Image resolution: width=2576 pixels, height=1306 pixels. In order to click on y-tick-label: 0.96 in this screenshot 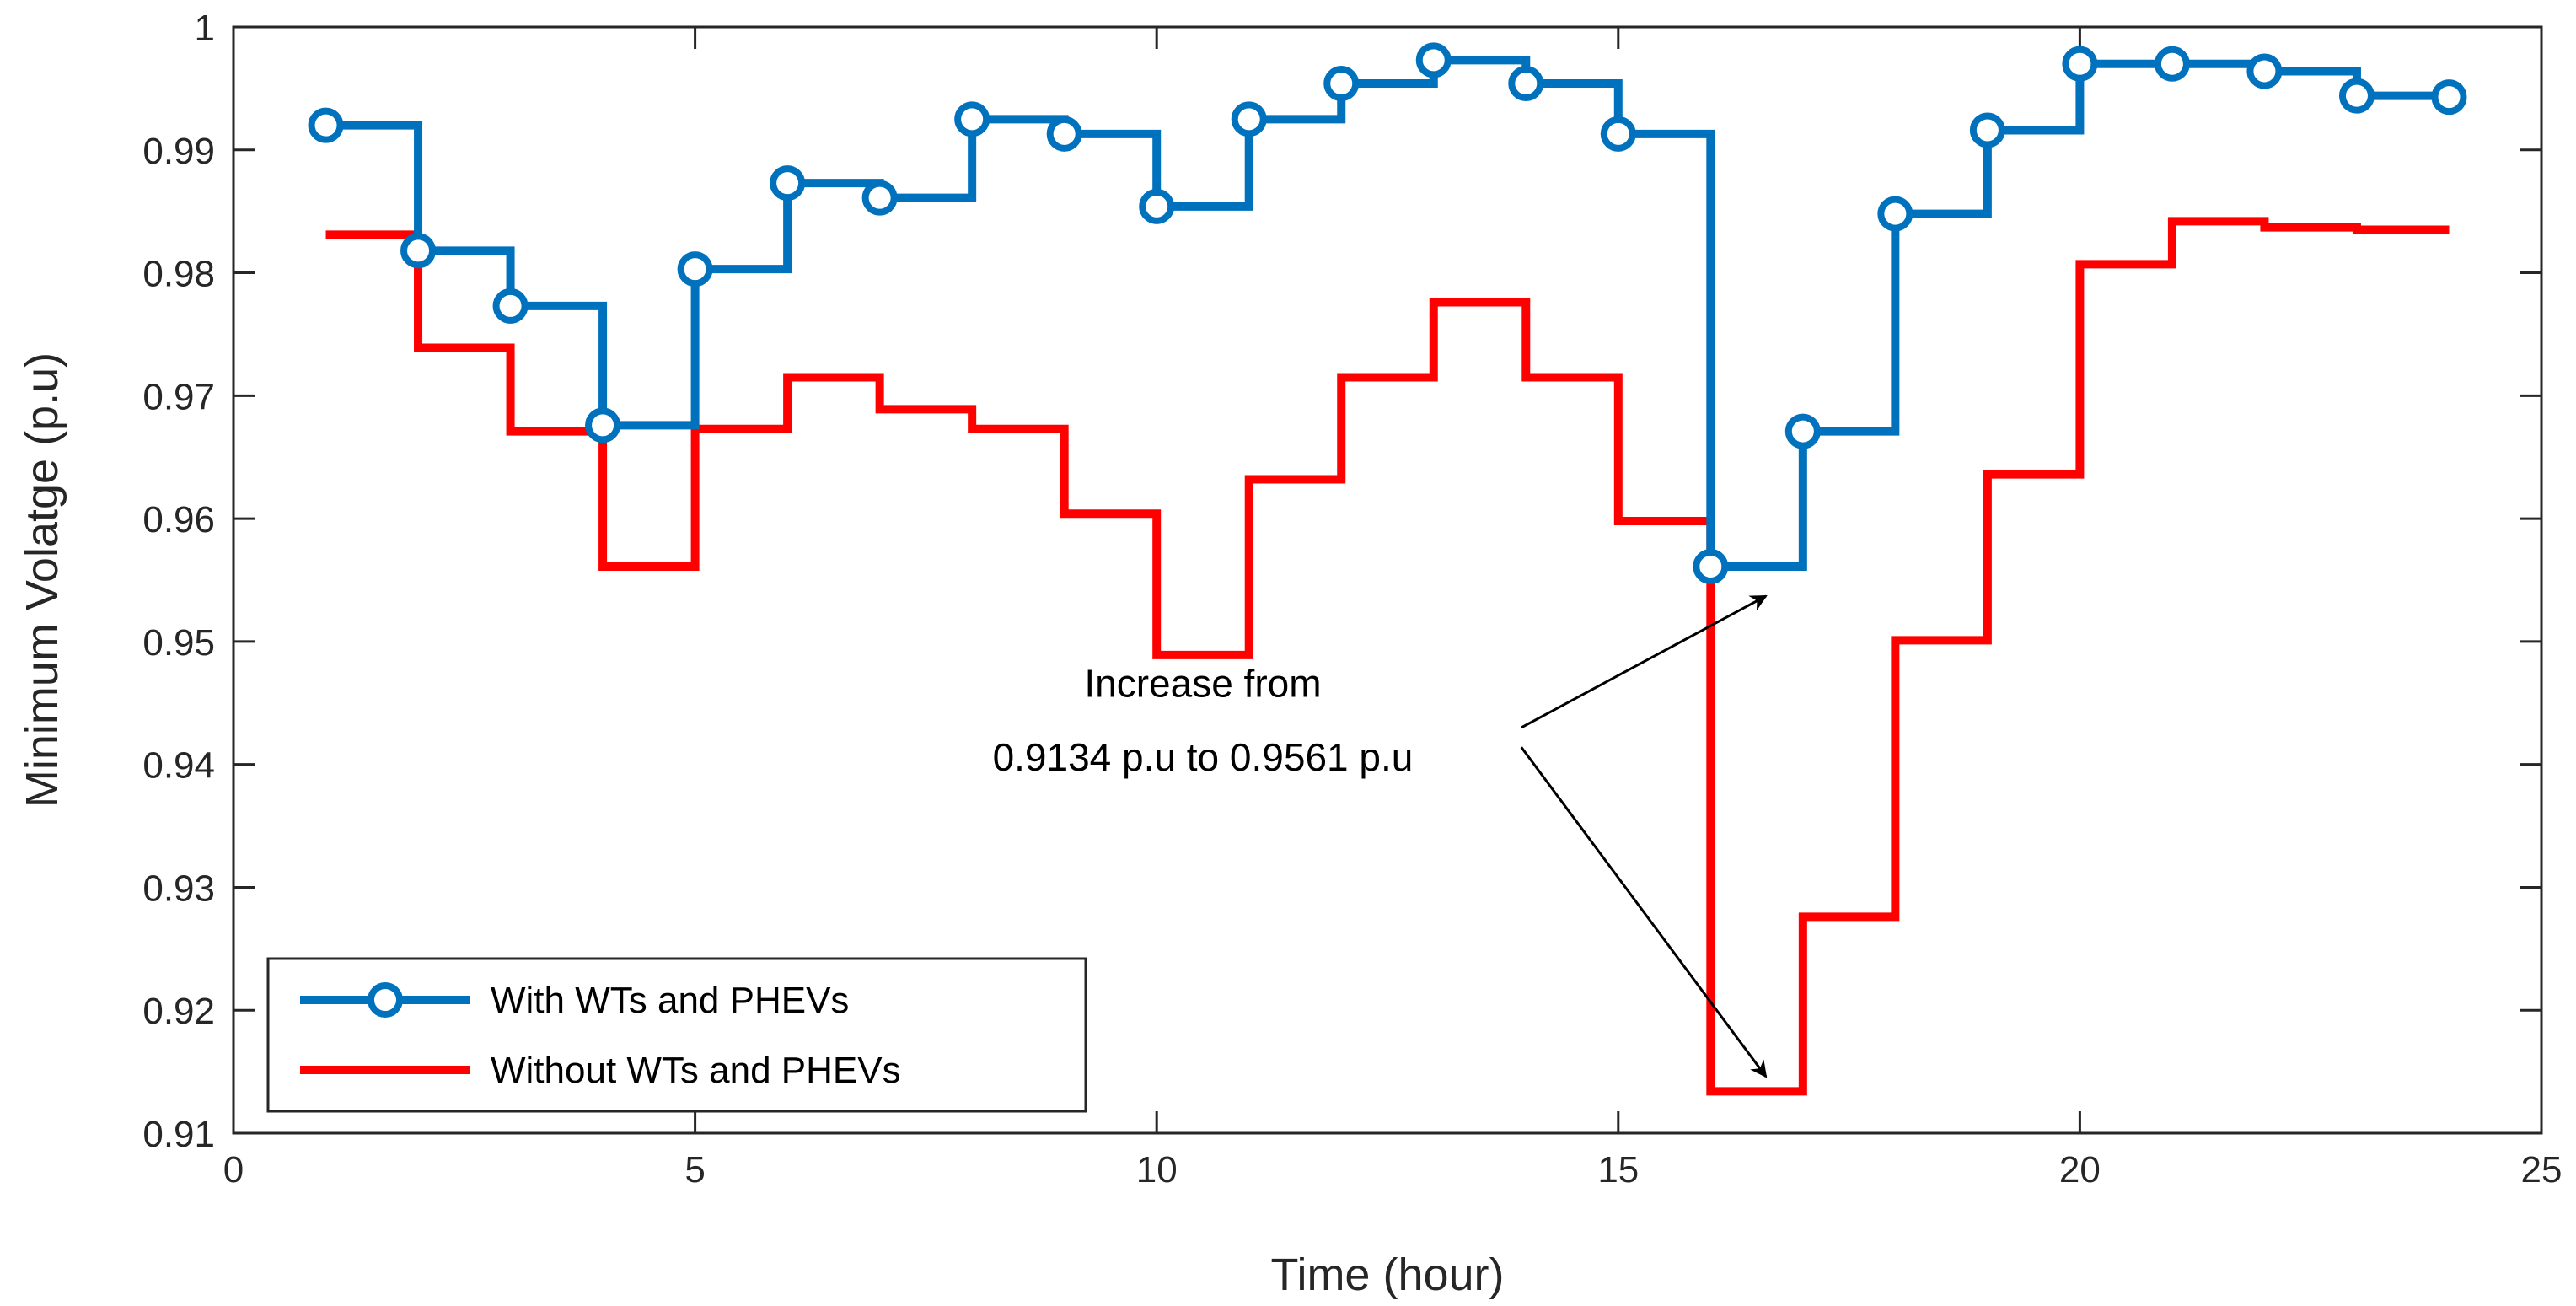, I will do `click(178, 519)`.